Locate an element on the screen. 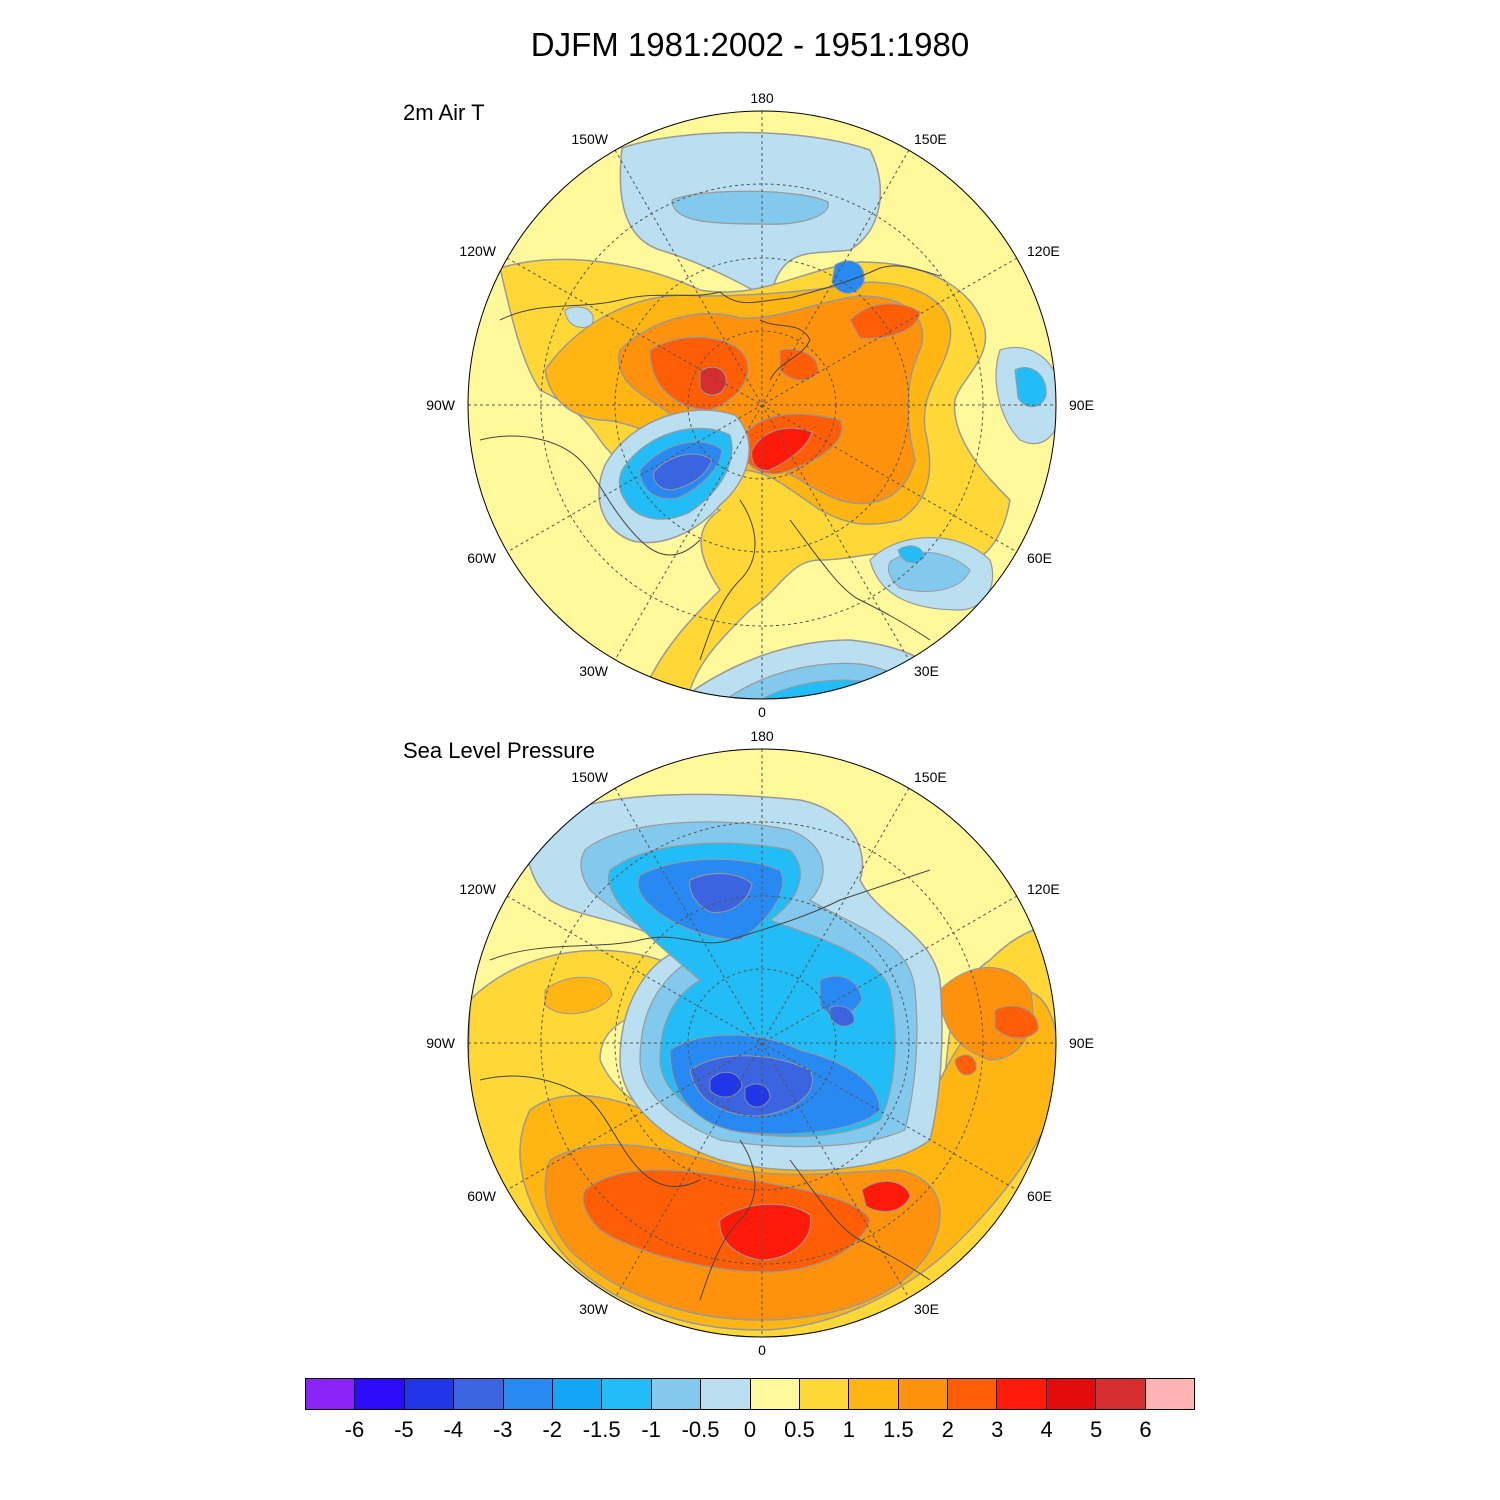  figure-title: DJFM 1981:2002 - 1951:1980 is located at coordinates (750, 44).